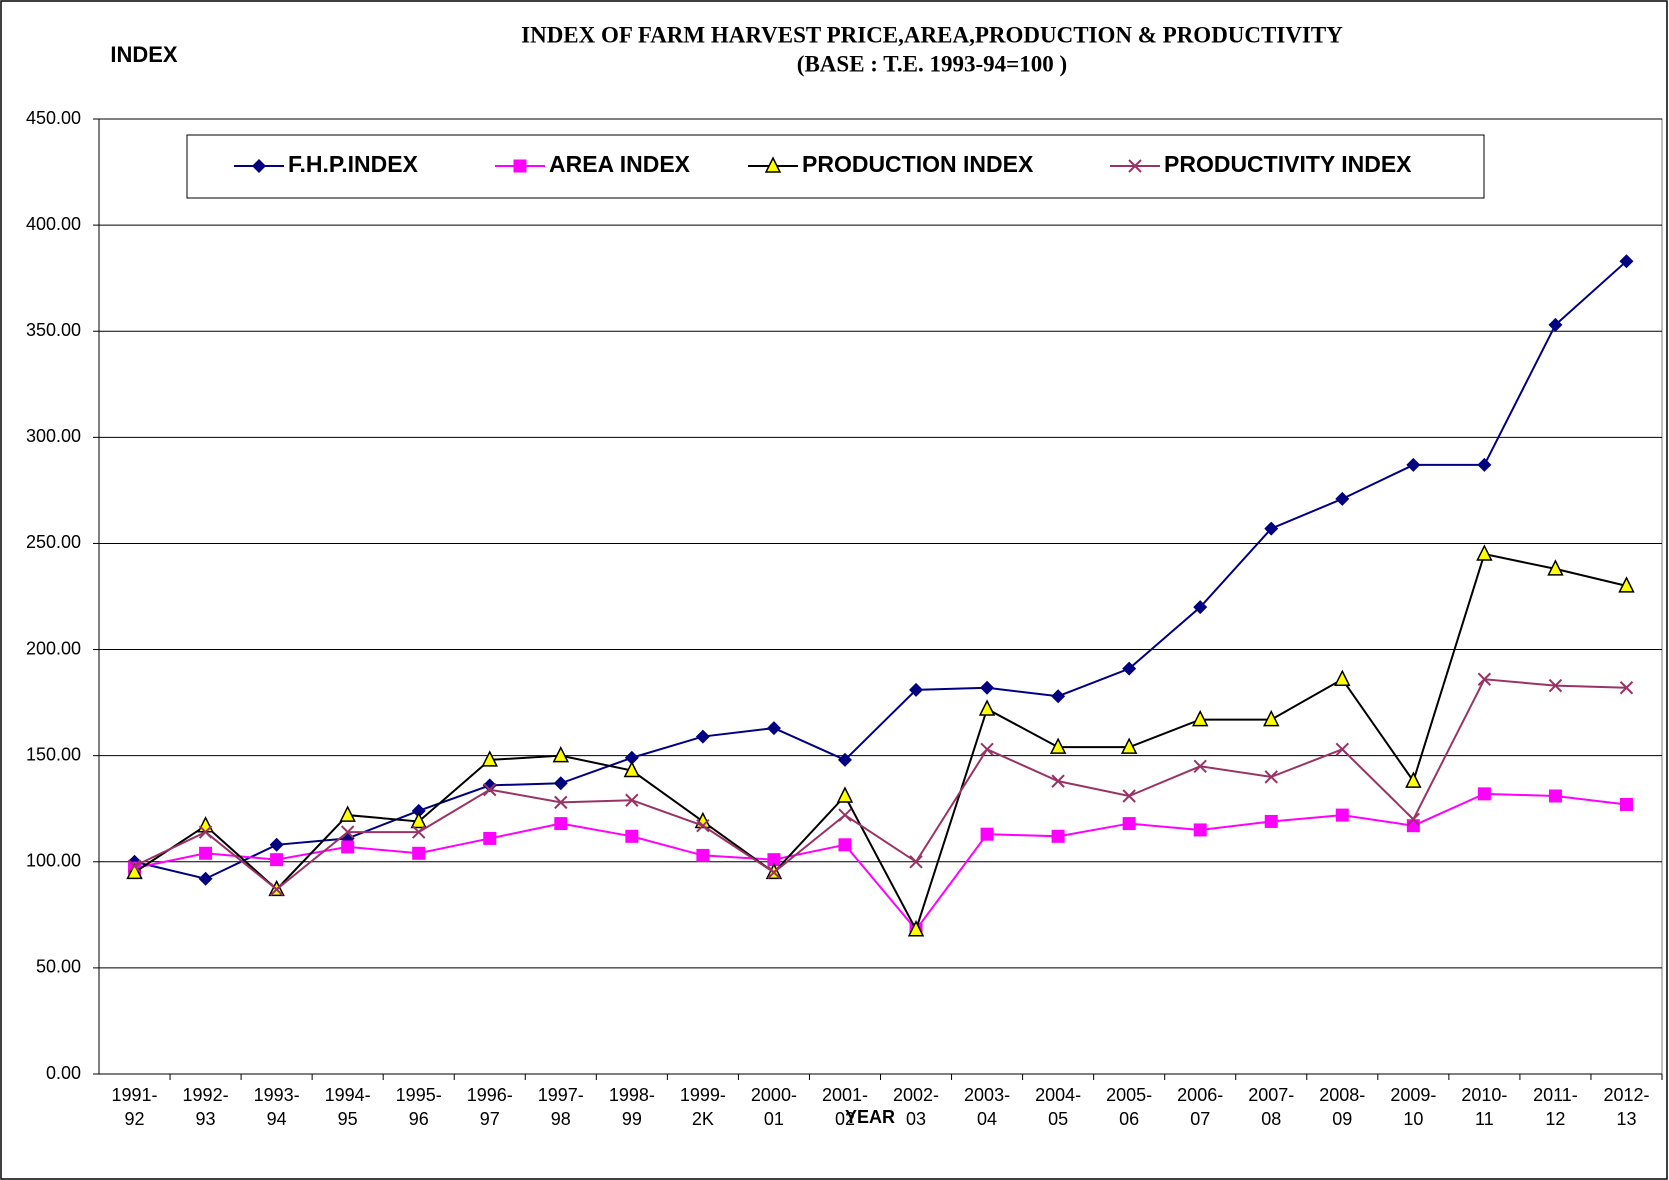 The image size is (1669, 1180). Describe the element at coordinates (632, 1119) in the screenshot. I see `x-tick-label-line: 99` at that location.